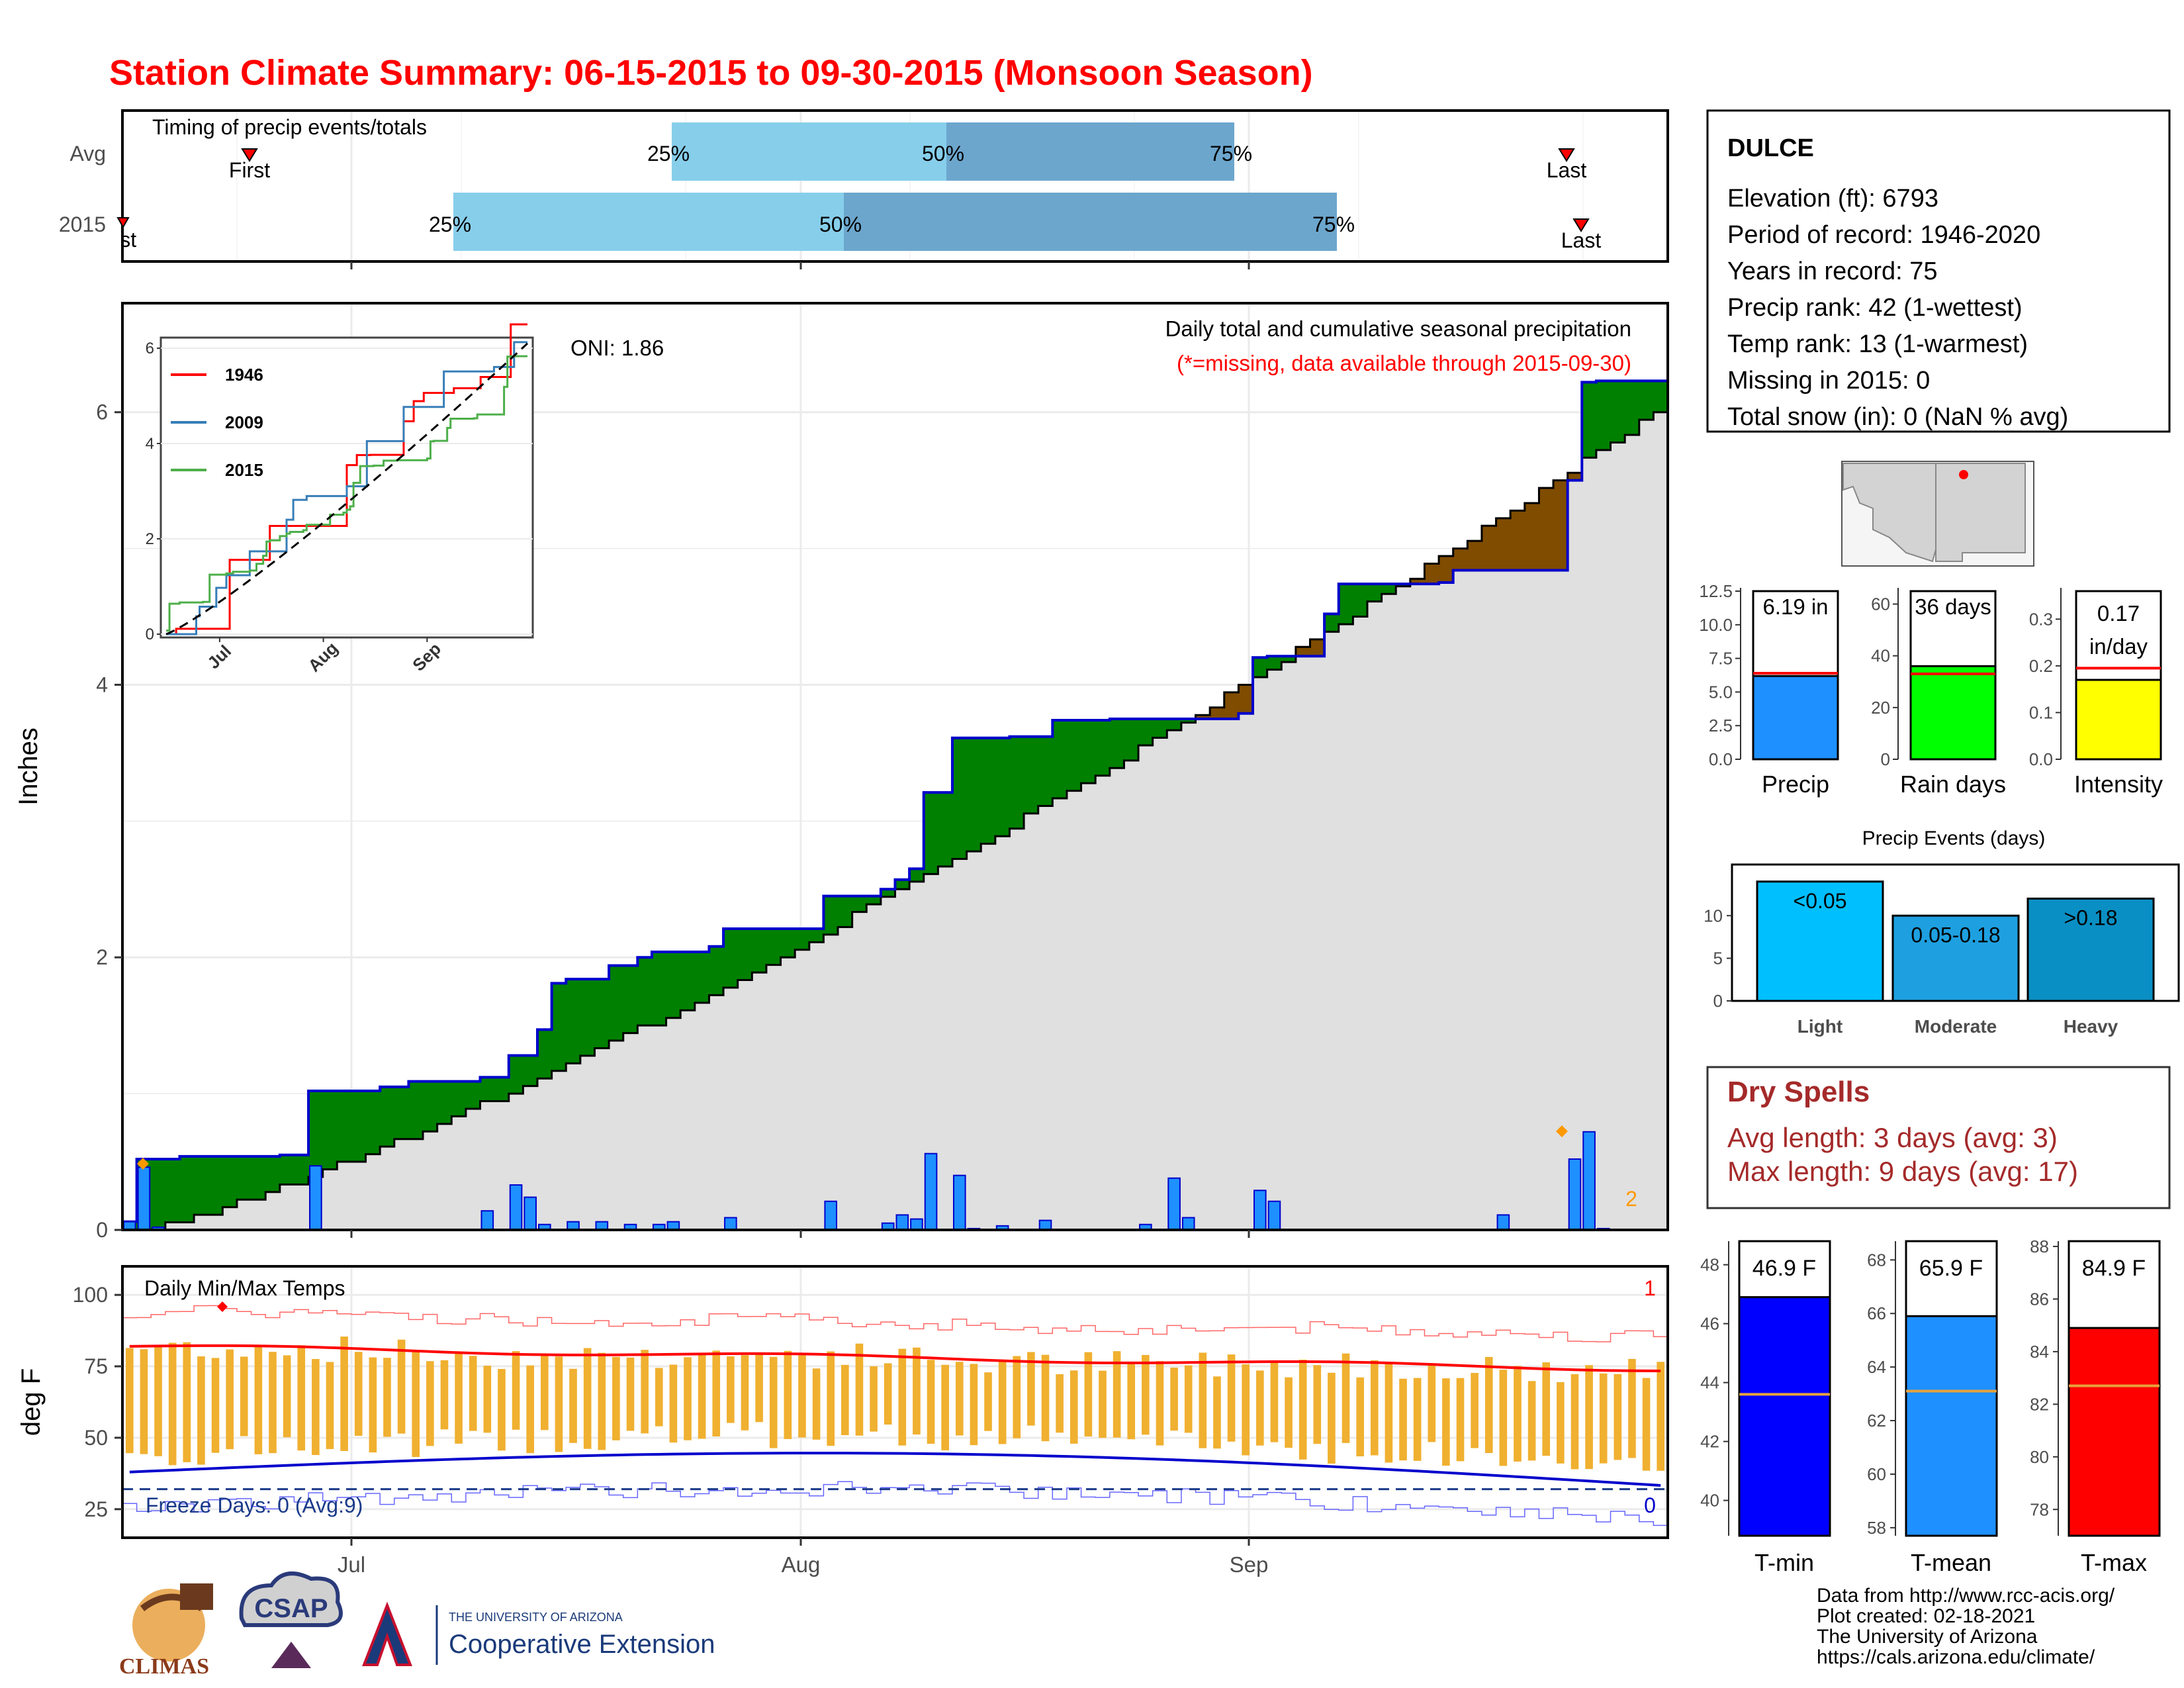 This screenshot has width=2184, height=1688. What do you see at coordinates (2118, 646) in the screenshot?
I see `summary-bar-value-line2: in/day` at bounding box center [2118, 646].